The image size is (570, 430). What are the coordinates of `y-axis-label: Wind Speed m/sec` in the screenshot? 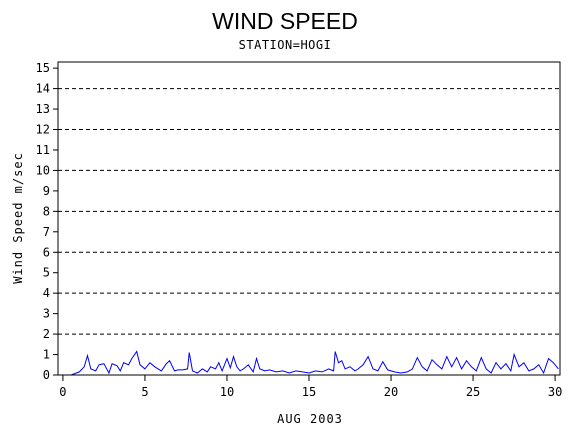 It's located at (18, 218).